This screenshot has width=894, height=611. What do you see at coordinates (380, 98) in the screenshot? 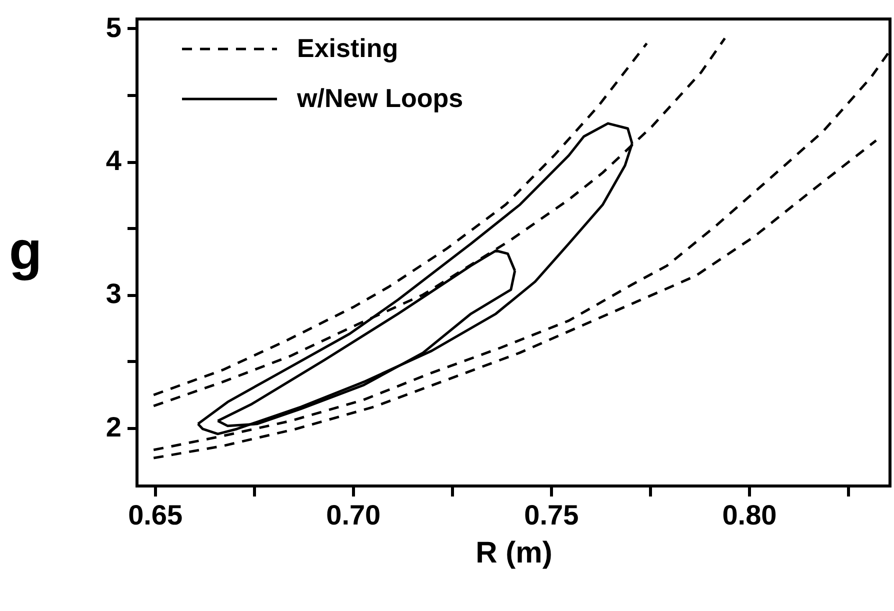
I see `legend-label: w/New Loops` at bounding box center [380, 98].